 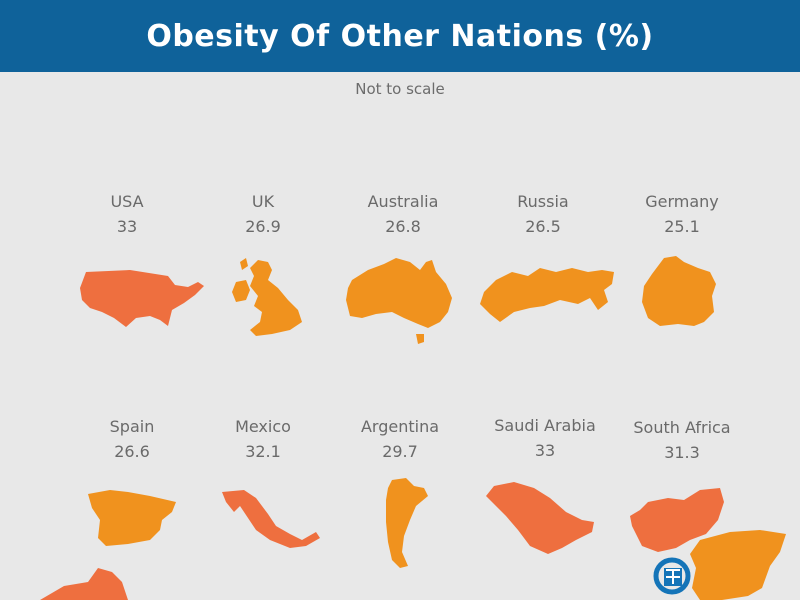 I want to click on country-germany: Germany 25.1, so click(x=682, y=214).